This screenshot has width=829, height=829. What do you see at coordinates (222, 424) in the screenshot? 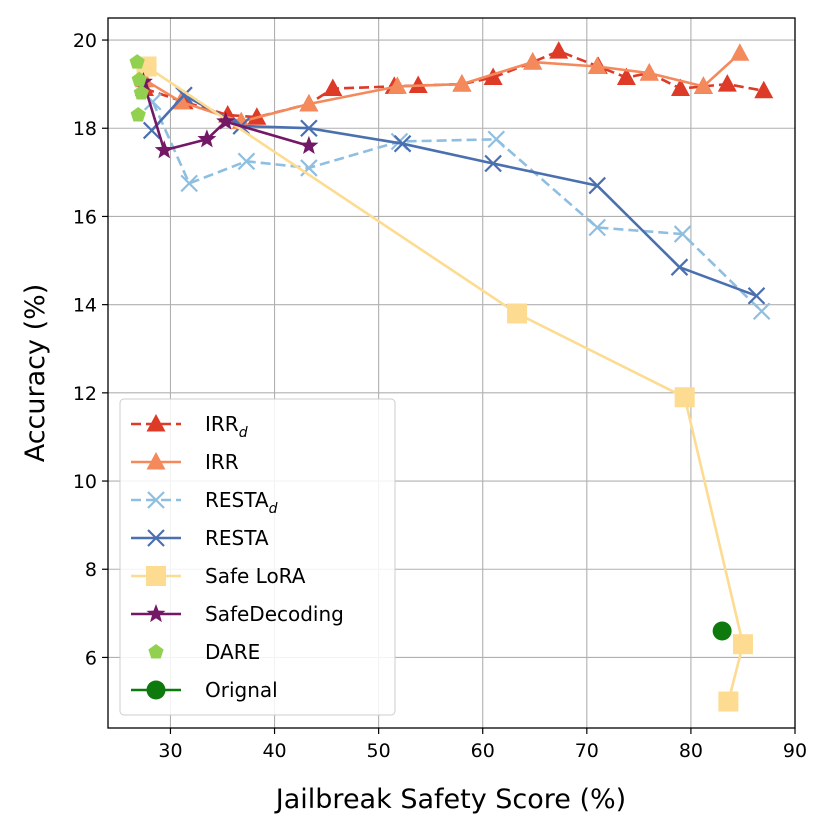
I see `legend-label-text: IRR` at bounding box center [222, 424].